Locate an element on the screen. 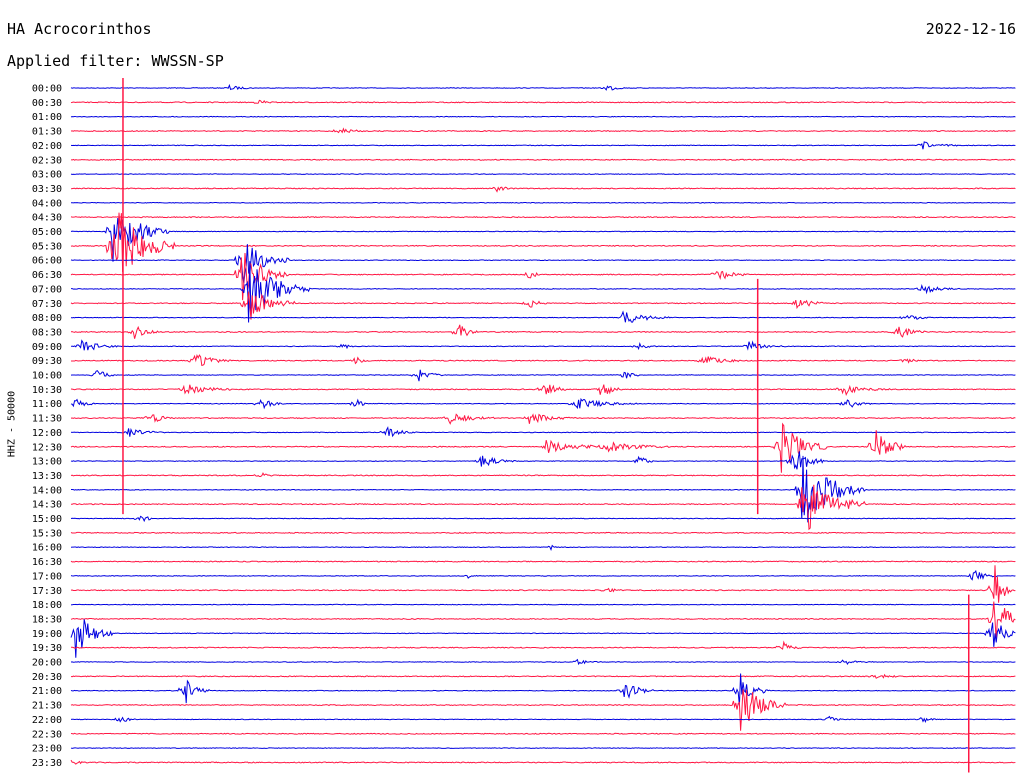  row-time-label: 07:30 is located at coordinates (47, 304).